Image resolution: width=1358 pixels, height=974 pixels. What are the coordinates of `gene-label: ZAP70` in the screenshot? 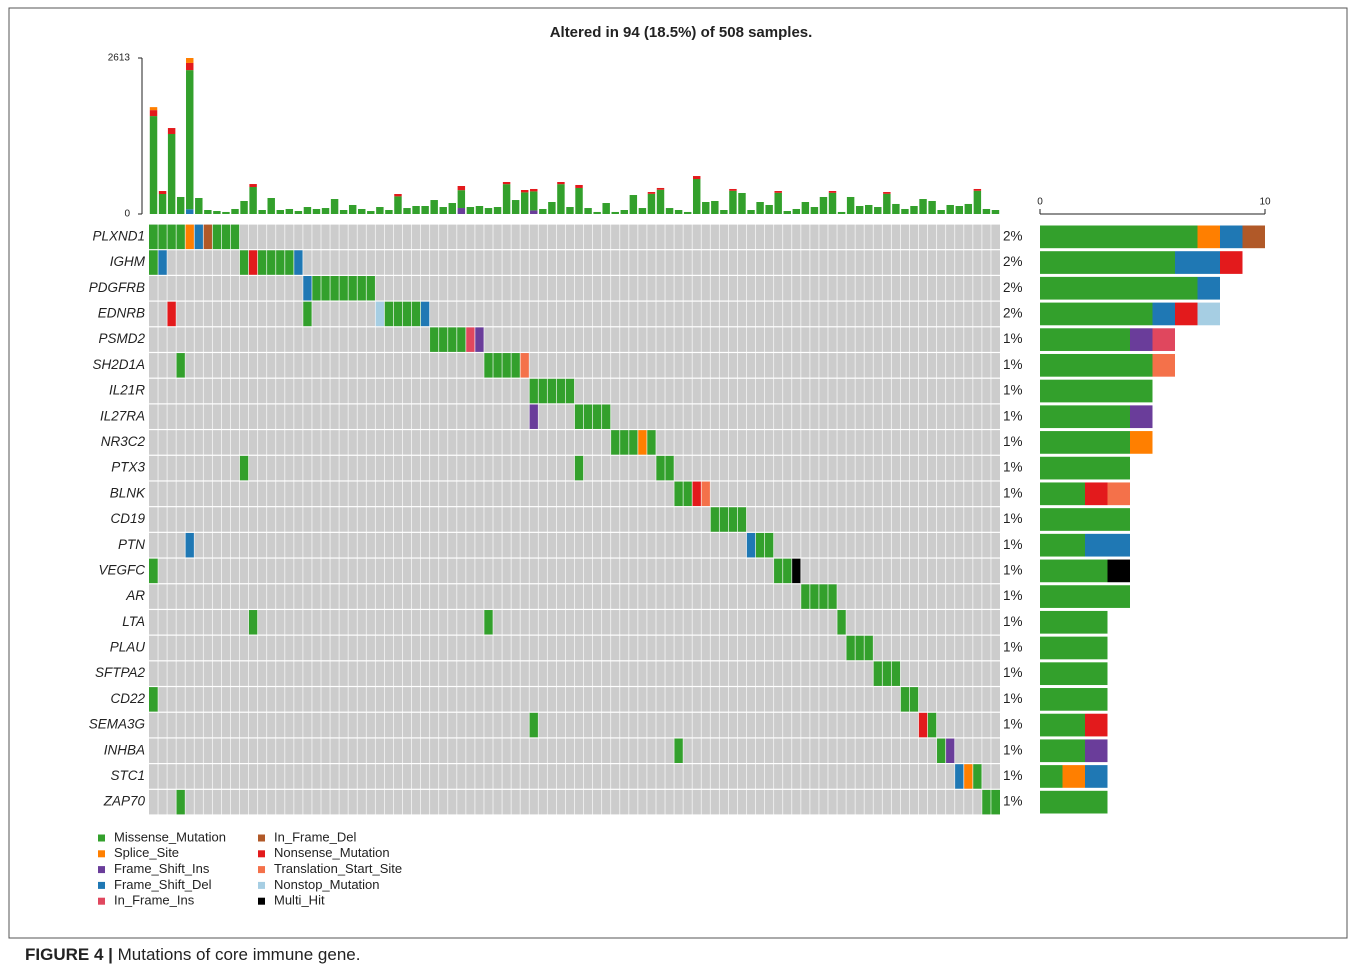 It's located at (124, 801).